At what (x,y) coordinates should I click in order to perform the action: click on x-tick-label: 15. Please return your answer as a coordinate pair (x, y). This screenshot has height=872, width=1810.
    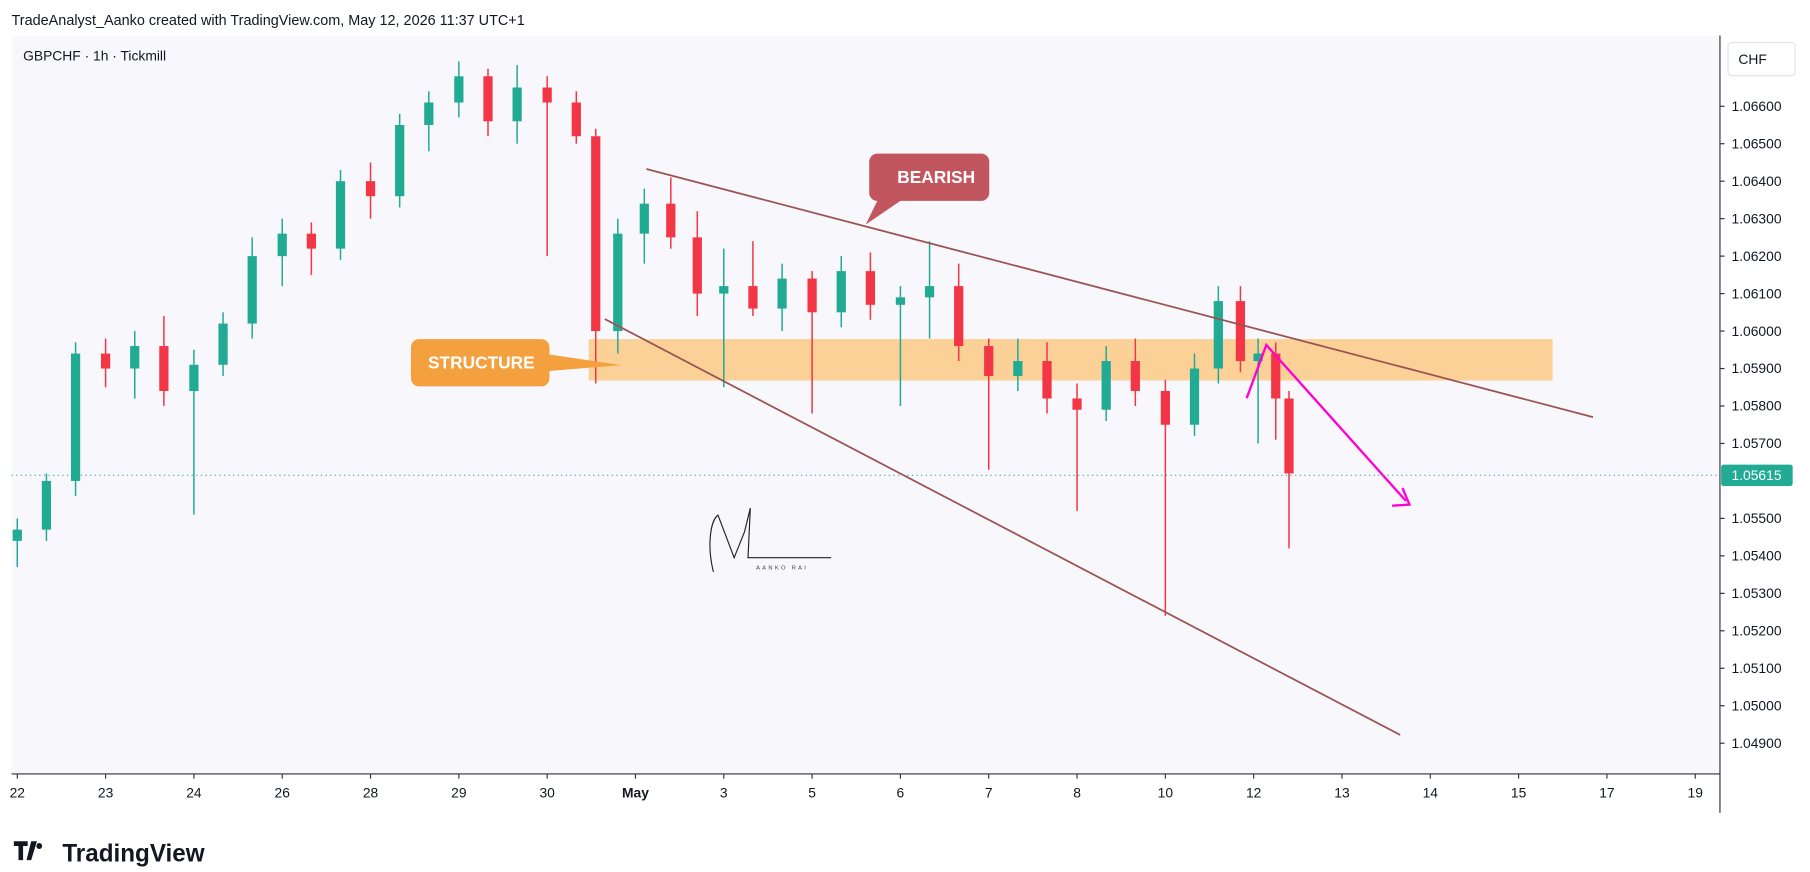
    Looking at the image, I should click on (1519, 792).